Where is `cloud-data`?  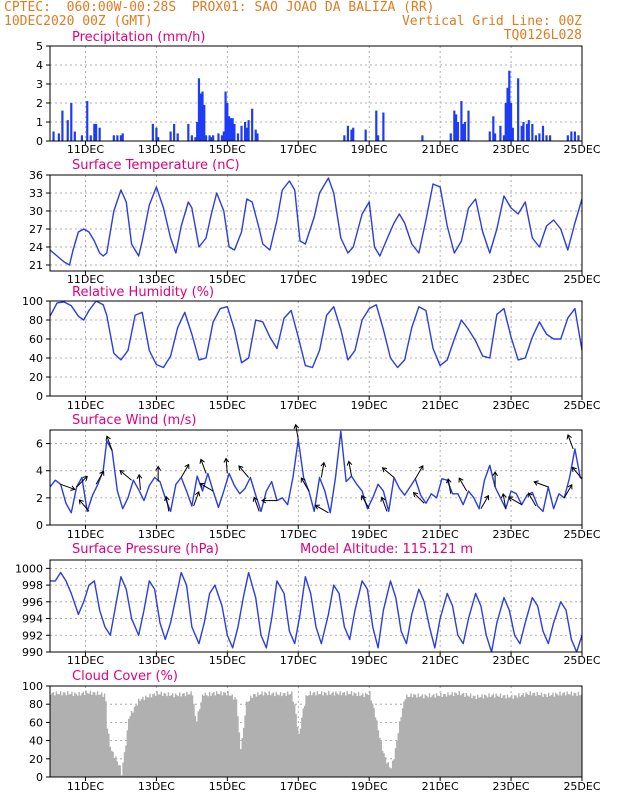 cloud-data is located at coordinates (316, 733).